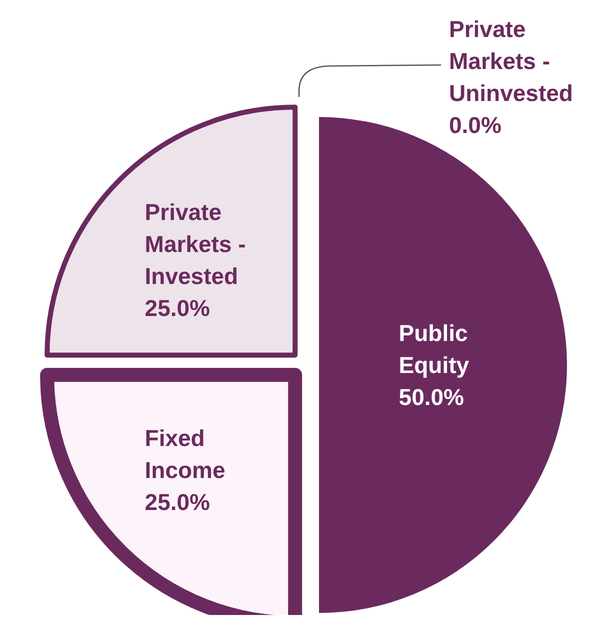 This screenshot has width=598, height=623. I want to click on category-label: Private Markets - Uninvested, so click(511, 61).